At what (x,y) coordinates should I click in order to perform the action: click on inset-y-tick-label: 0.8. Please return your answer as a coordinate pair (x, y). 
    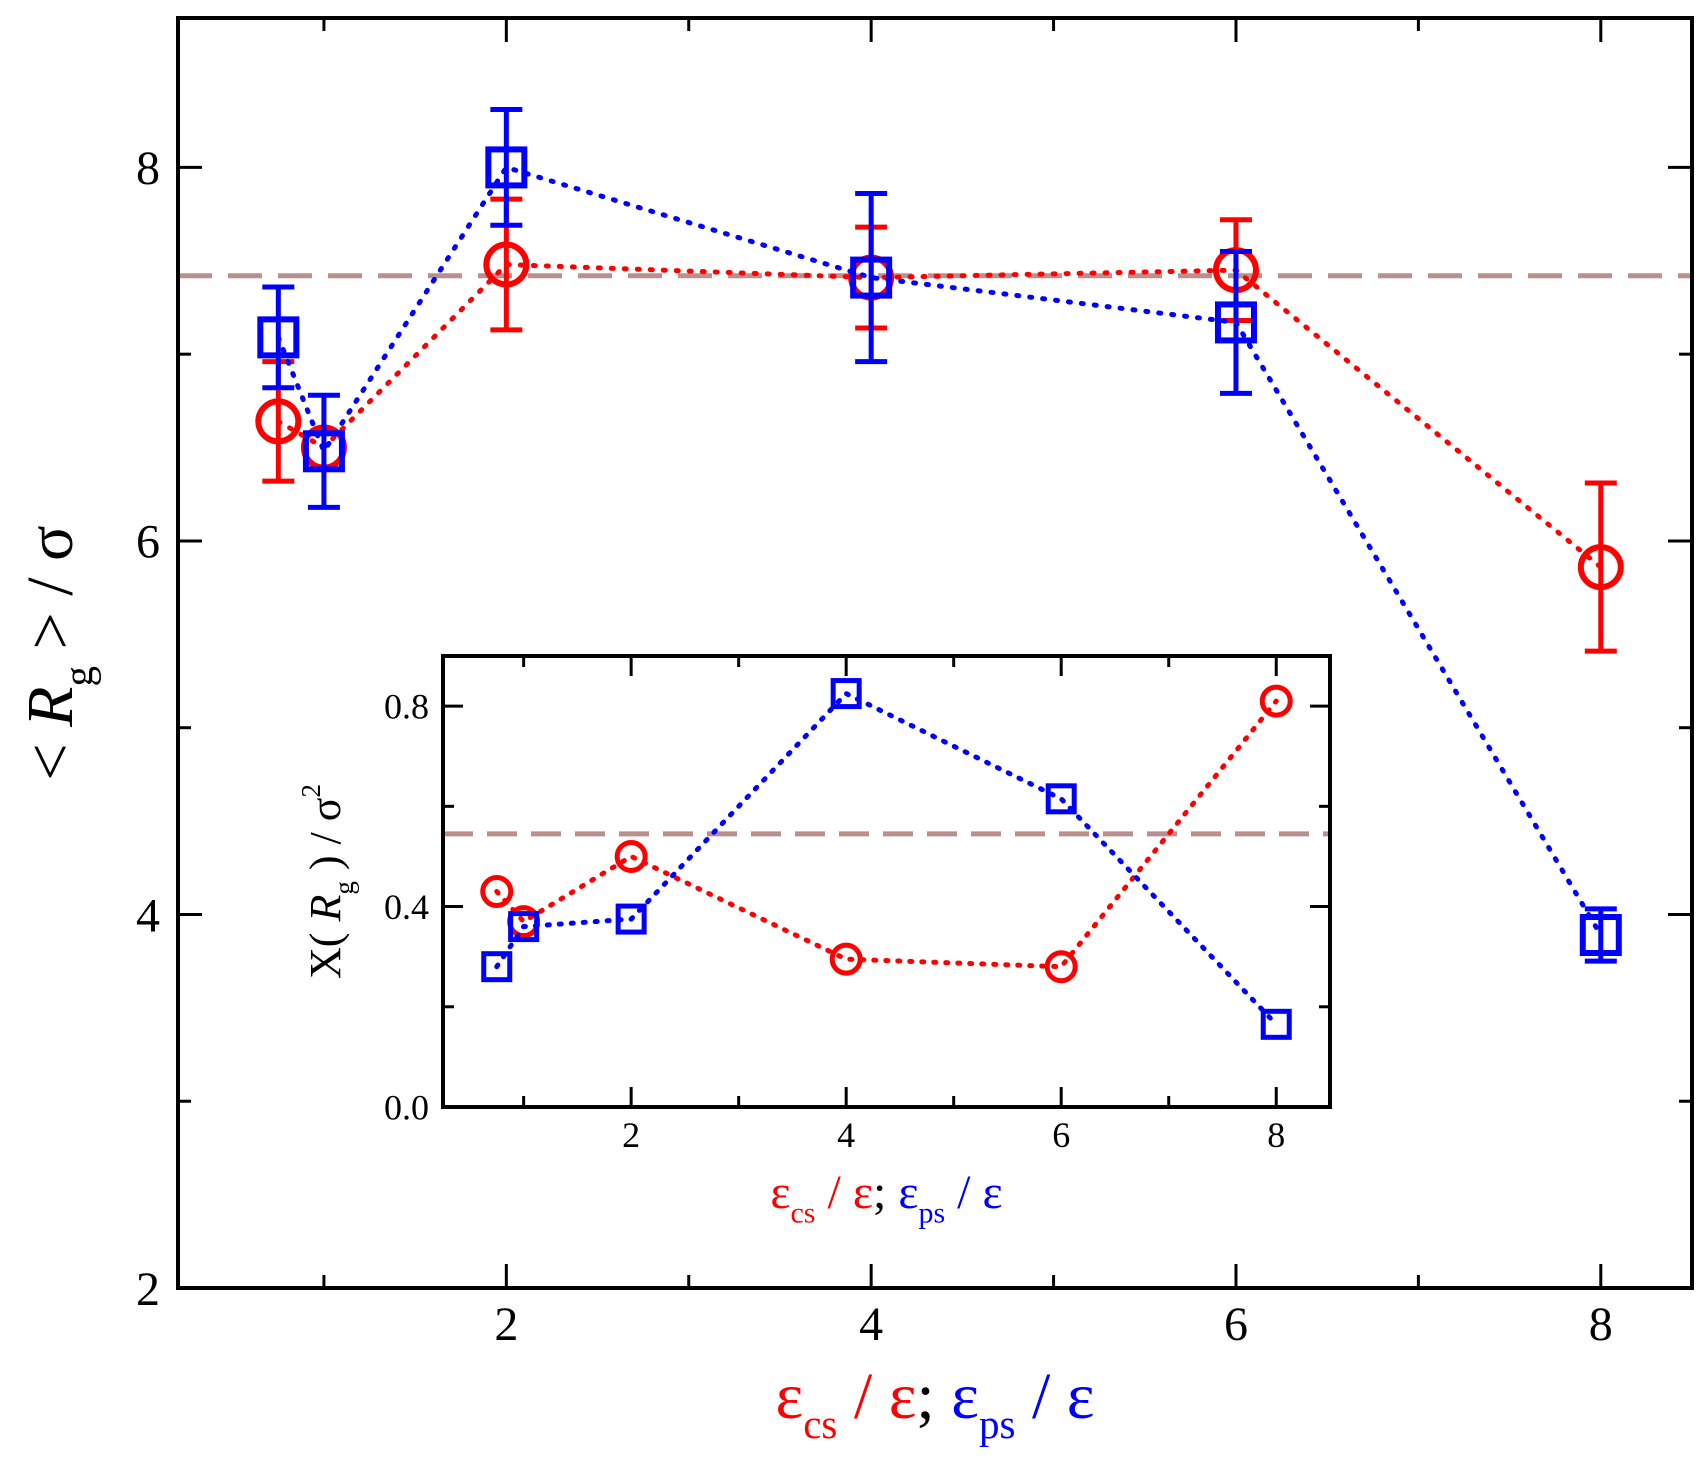
    Looking at the image, I should click on (406, 707).